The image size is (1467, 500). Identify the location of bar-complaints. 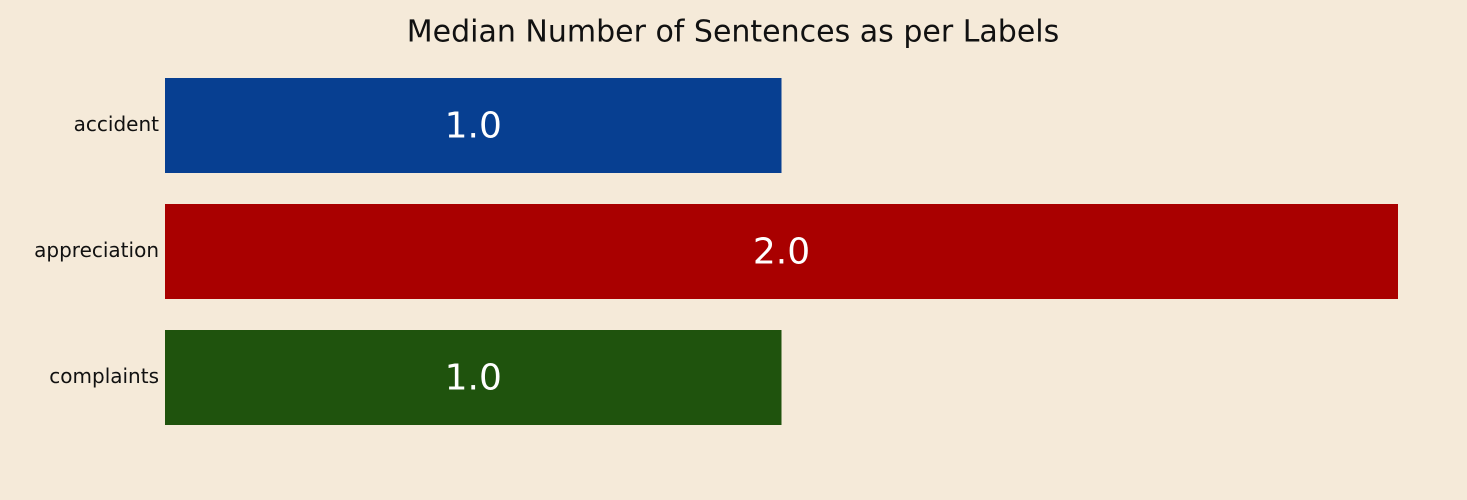
(473, 377).